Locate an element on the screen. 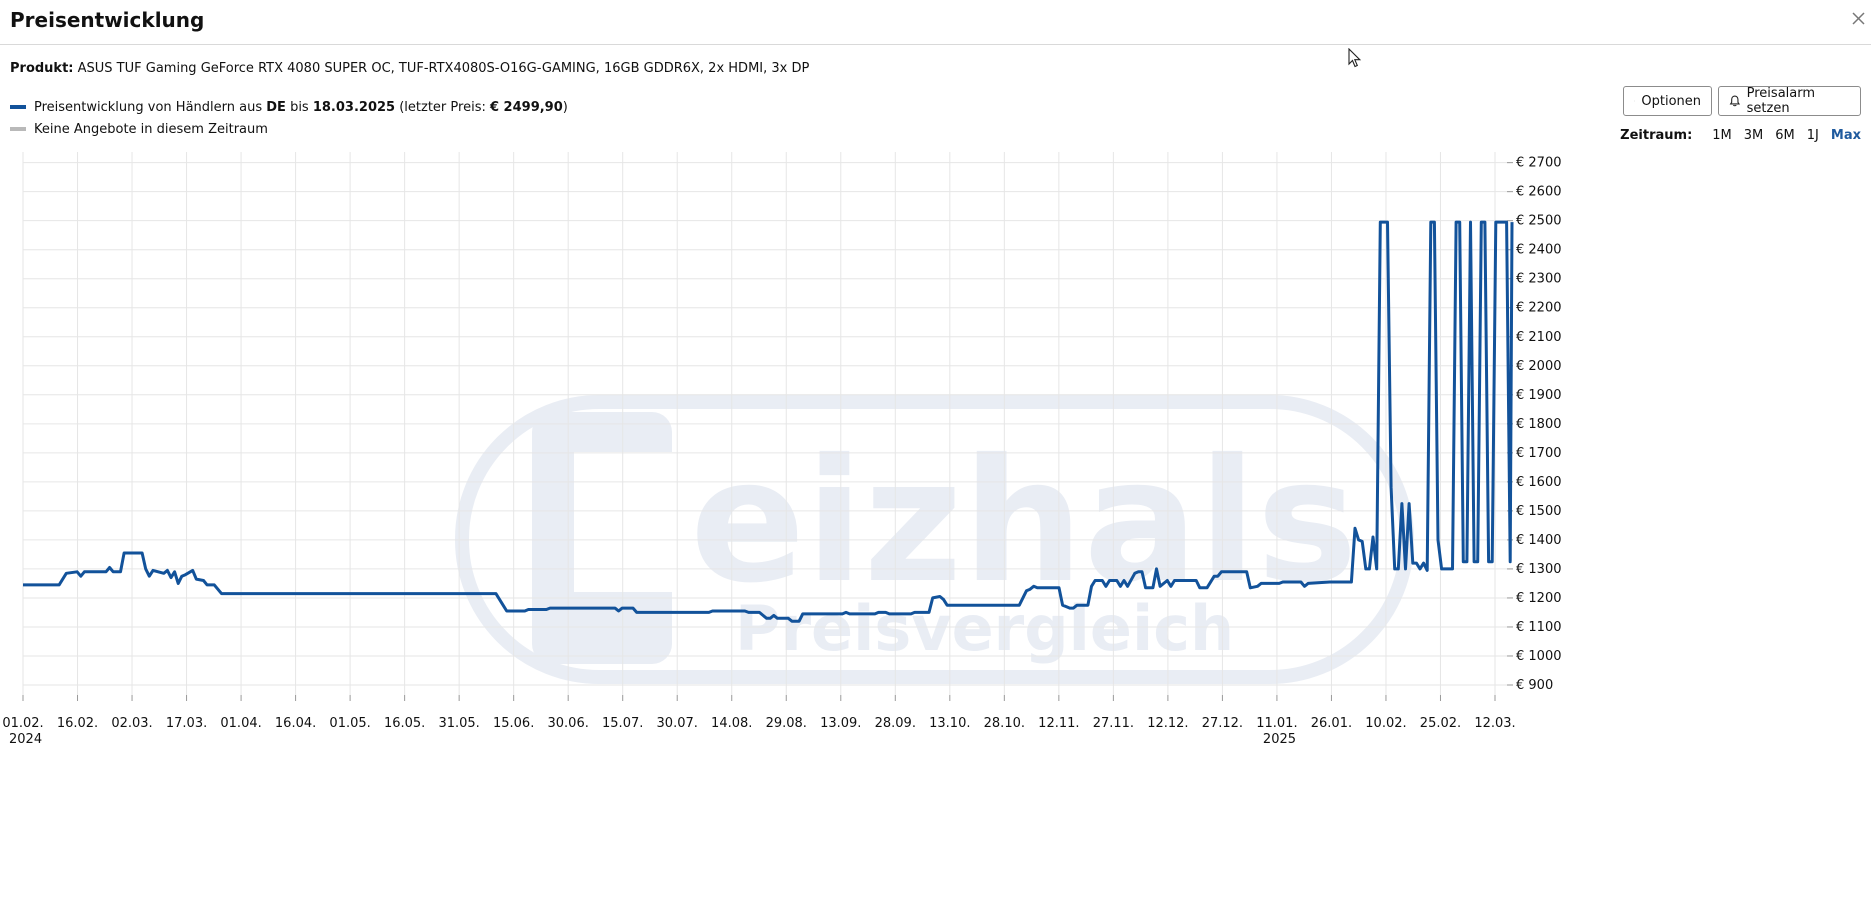 The image size is (1871, 897). y-tick-label: € 2500 is located at coordinates (1539, 221).